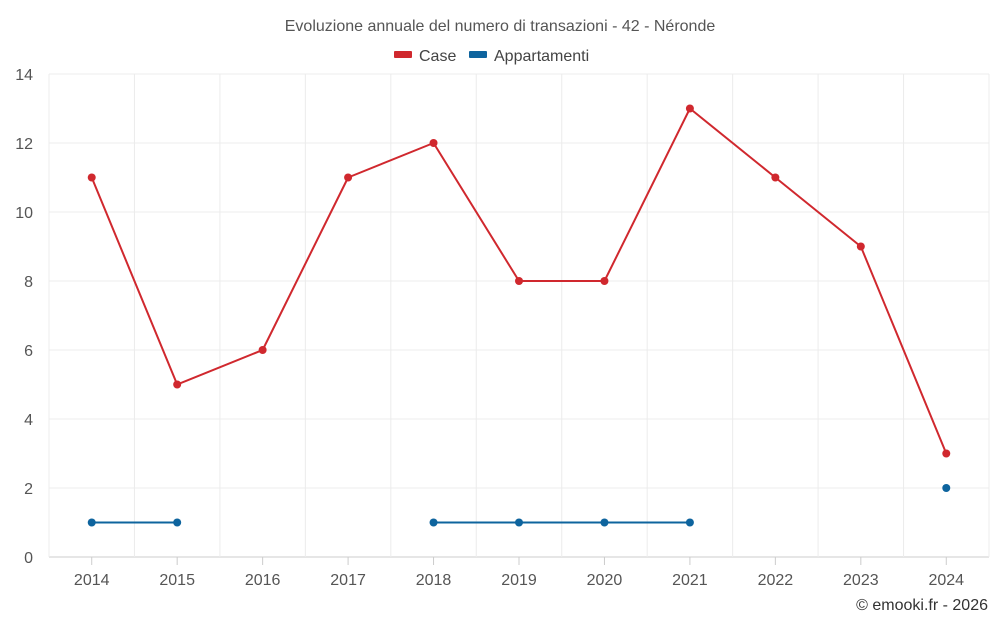  Describe the element at coordinates (92, 580) in the screenshot. I see `x-tick-label: 2014` at that location.